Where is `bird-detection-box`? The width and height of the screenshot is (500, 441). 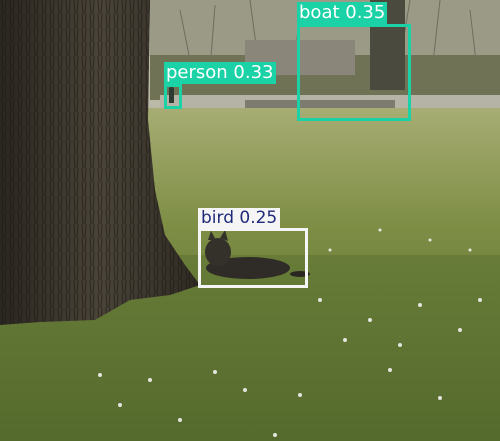 bird-detection-box is located at coordinates (253, 258).